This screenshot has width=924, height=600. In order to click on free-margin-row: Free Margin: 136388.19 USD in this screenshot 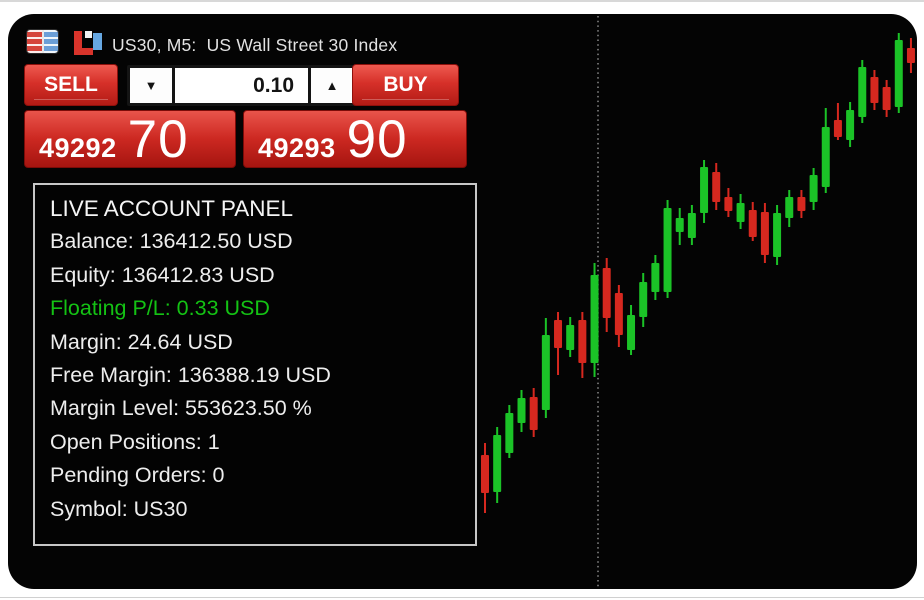, I will do `click(190, 375)`.